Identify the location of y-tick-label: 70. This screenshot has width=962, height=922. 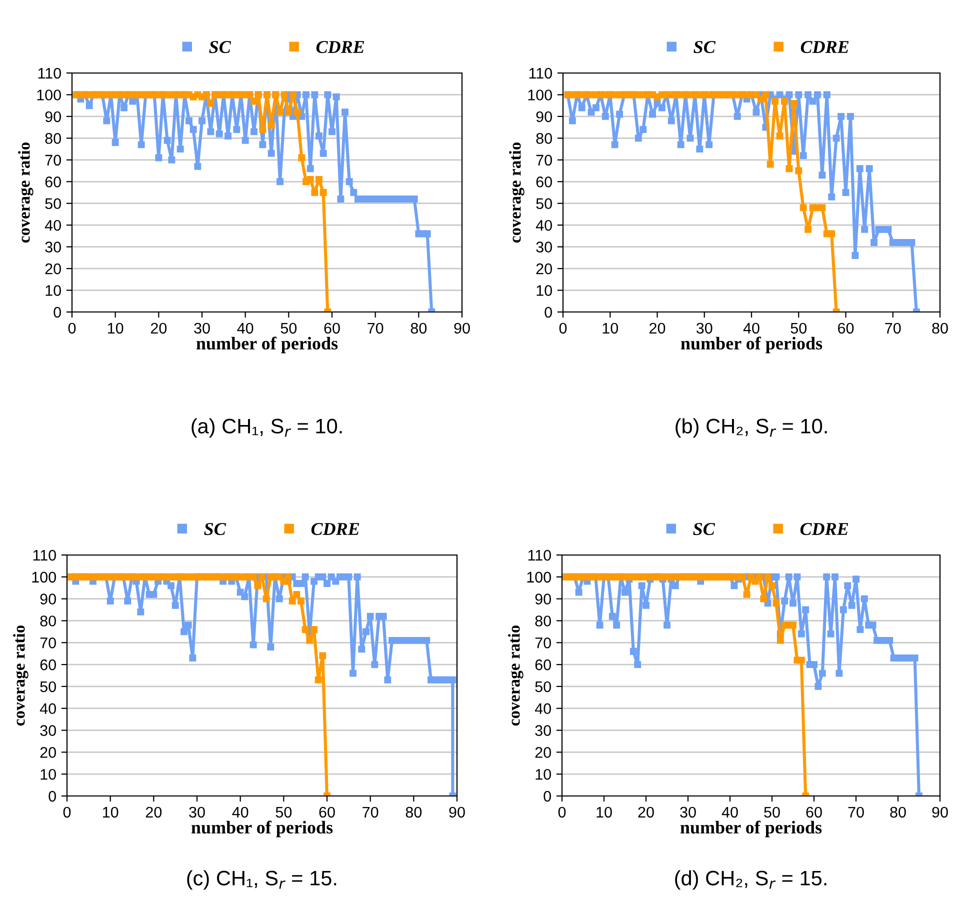
(543, 643).